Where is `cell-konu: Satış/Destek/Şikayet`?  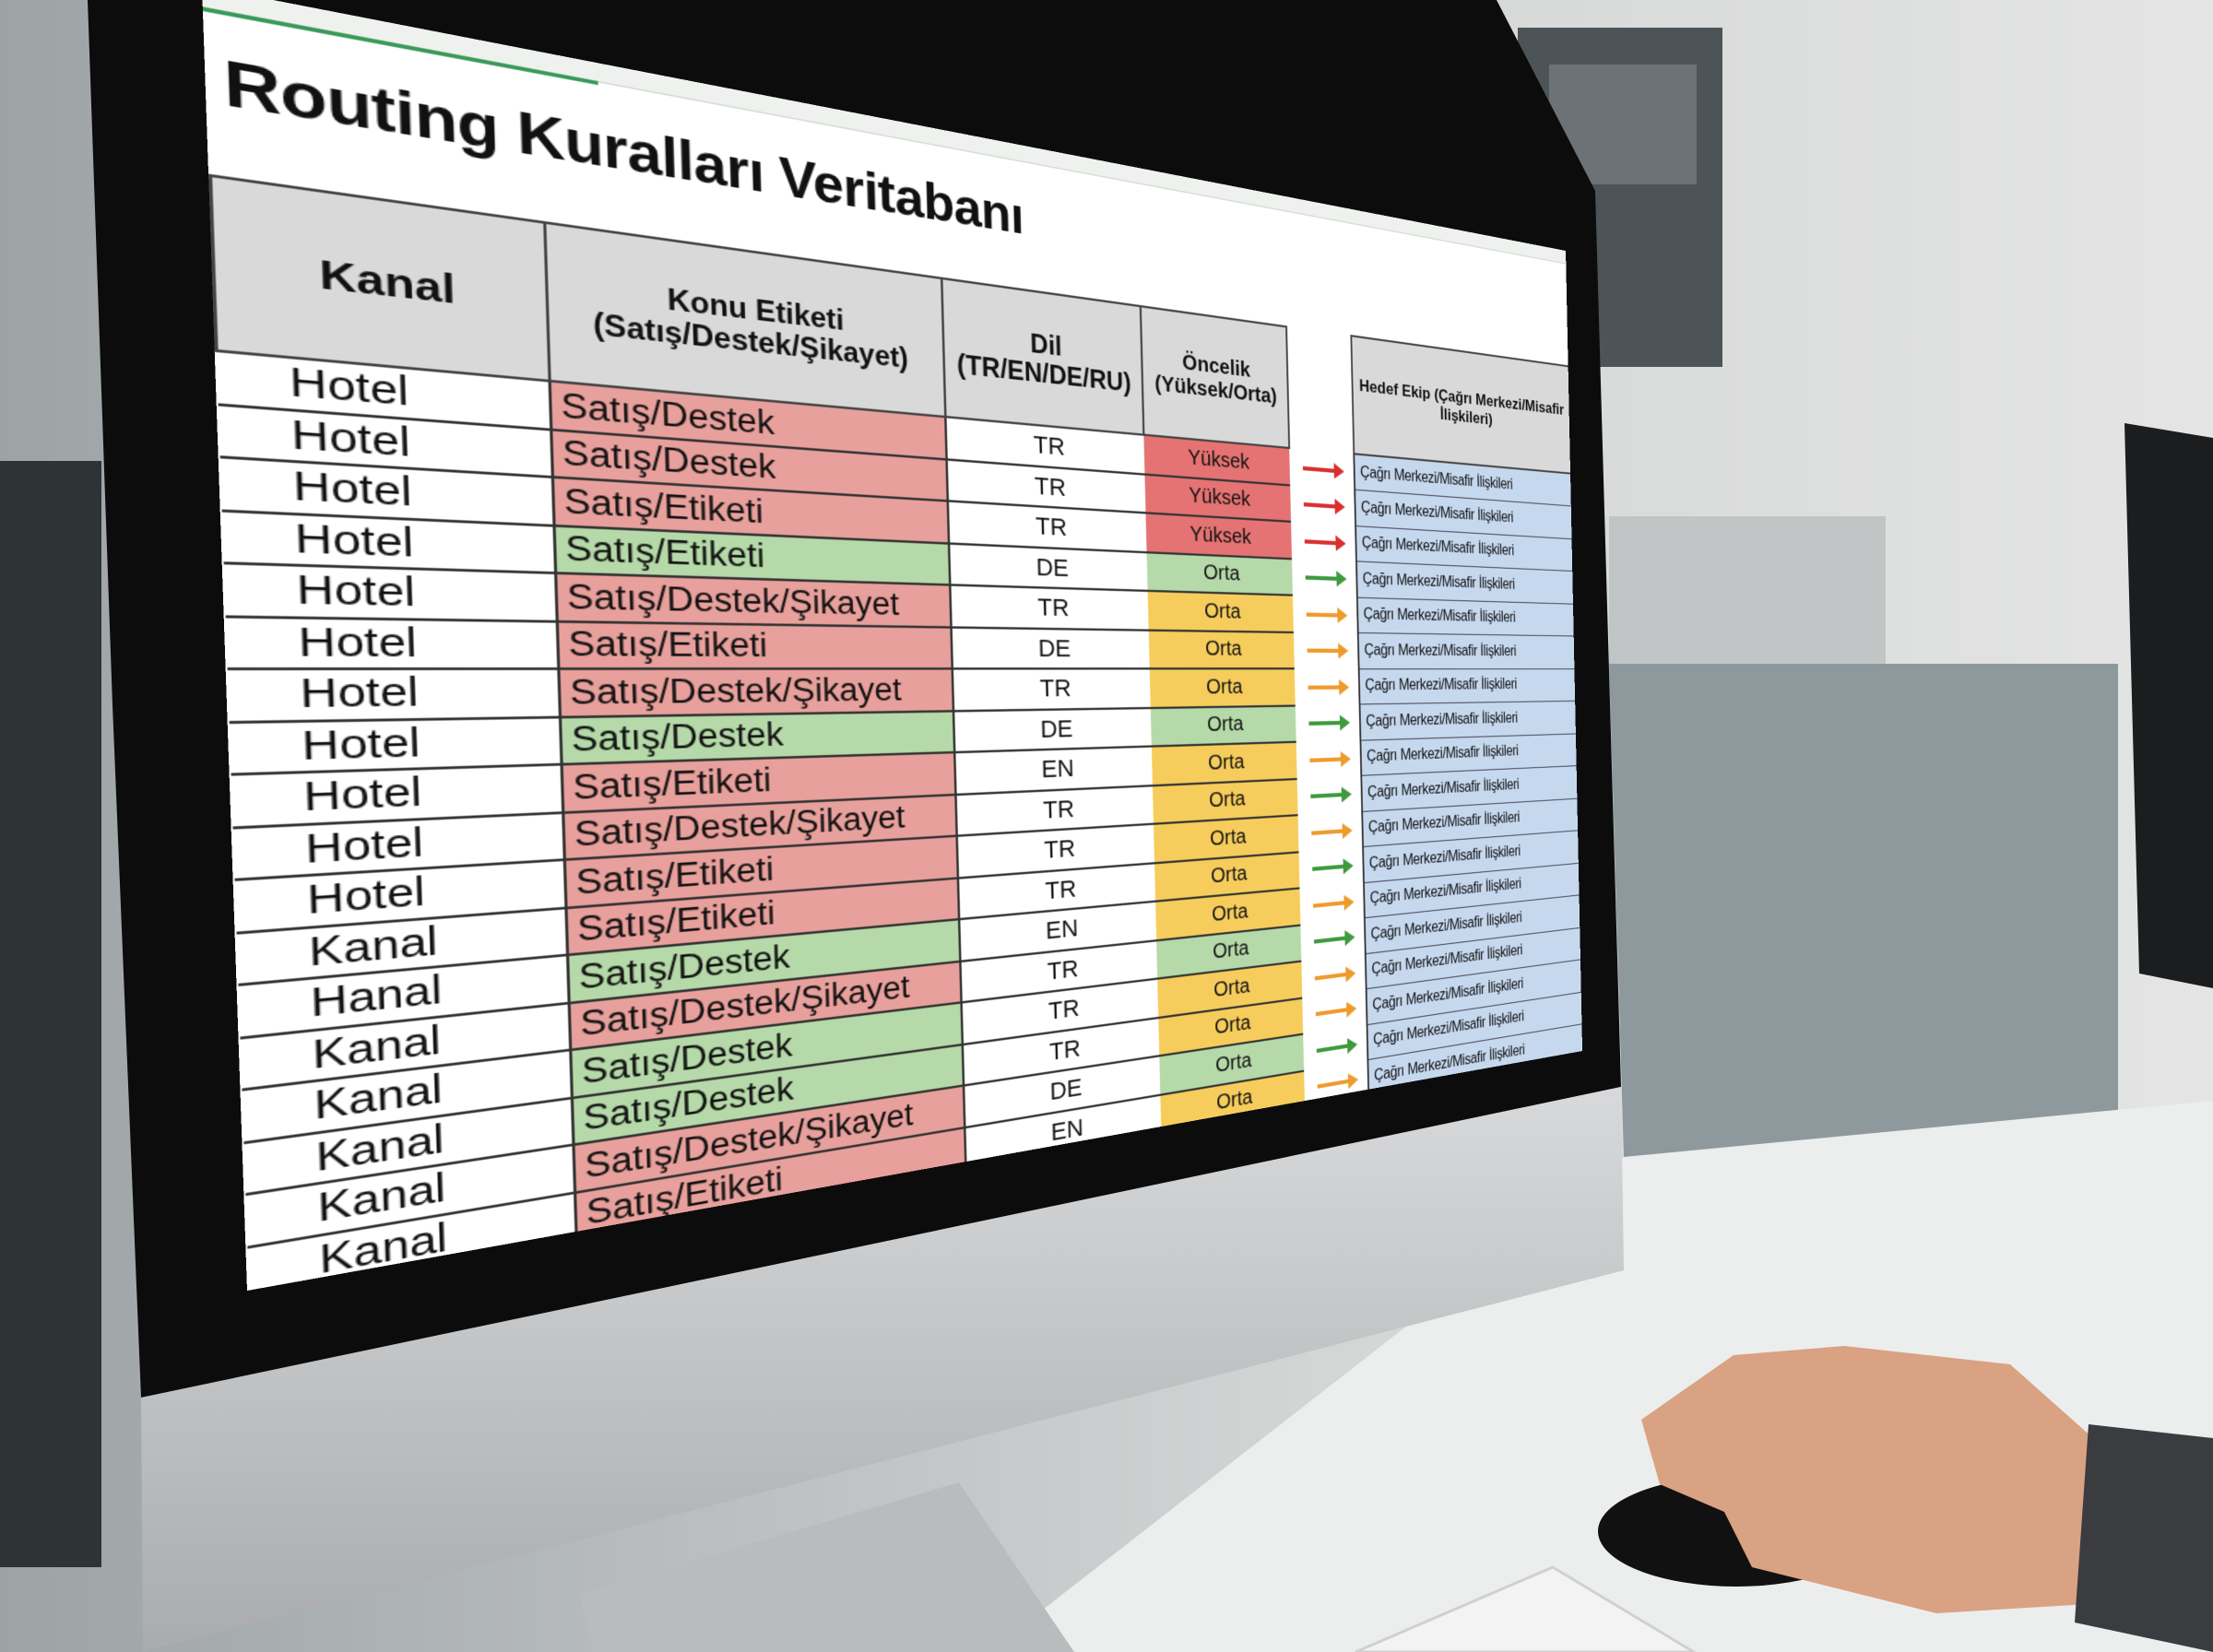 cell-konu: Satış/Destek/Şikayet is located at coordinates (755, 692).